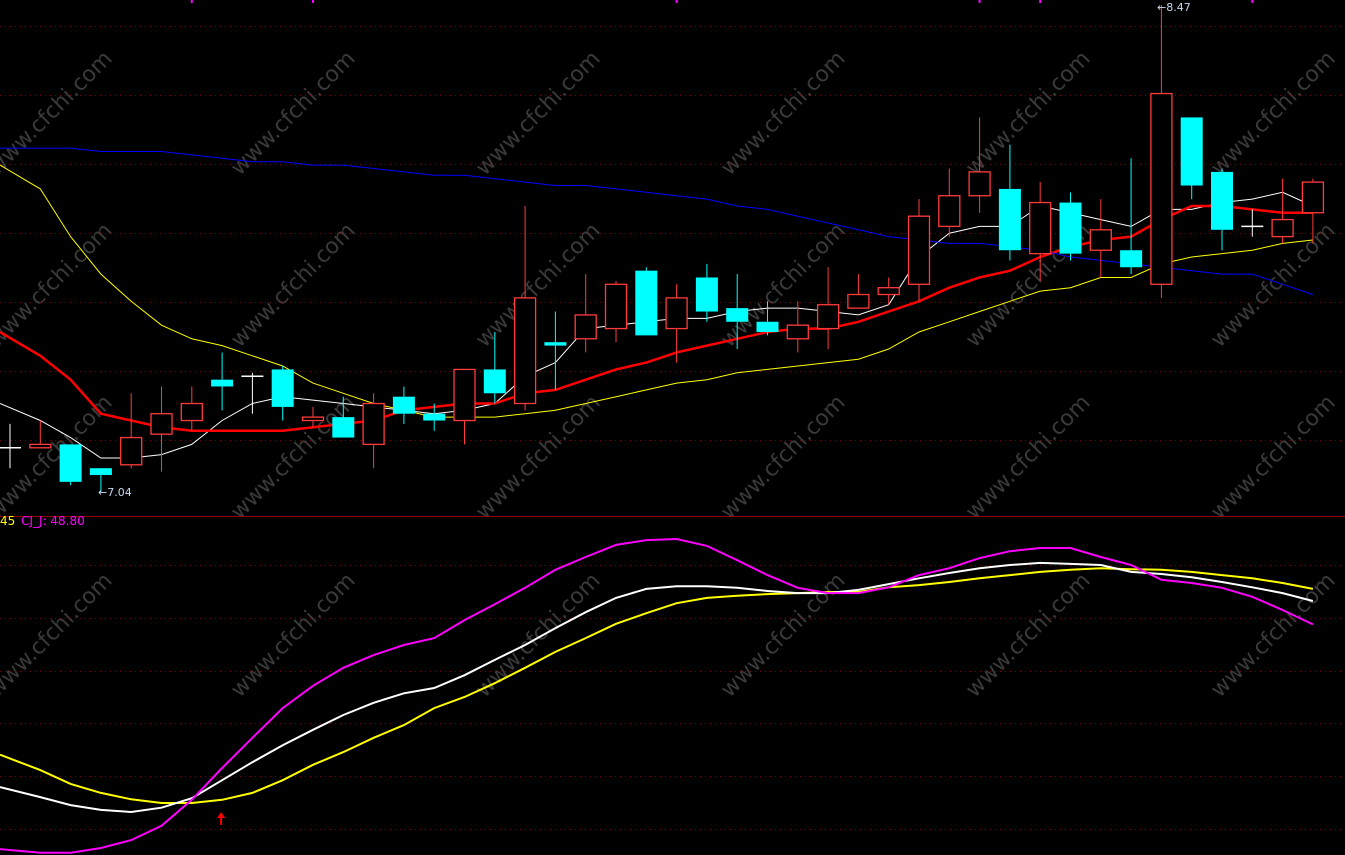 The width and height of the screenshot is (1345, 855). I want to click on legend-cj-j: CJ_J: 48.80, so click(53, 521).